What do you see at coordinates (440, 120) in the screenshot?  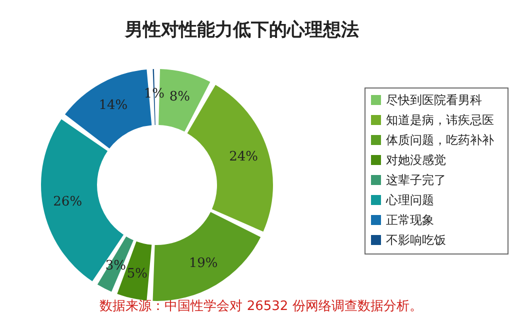 I see `legend-label: 知道是病，讳疾忌医` at bounding box center [440, 120].